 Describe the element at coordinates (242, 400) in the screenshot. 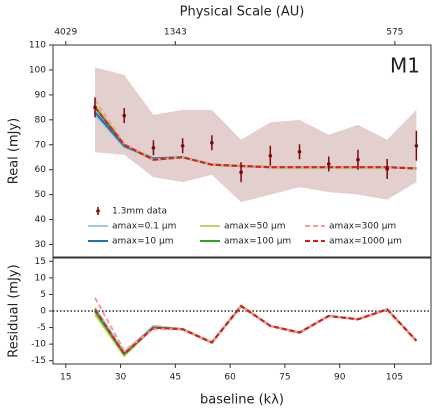

I see `x-axis-label: baseline (kλ)` at that location.